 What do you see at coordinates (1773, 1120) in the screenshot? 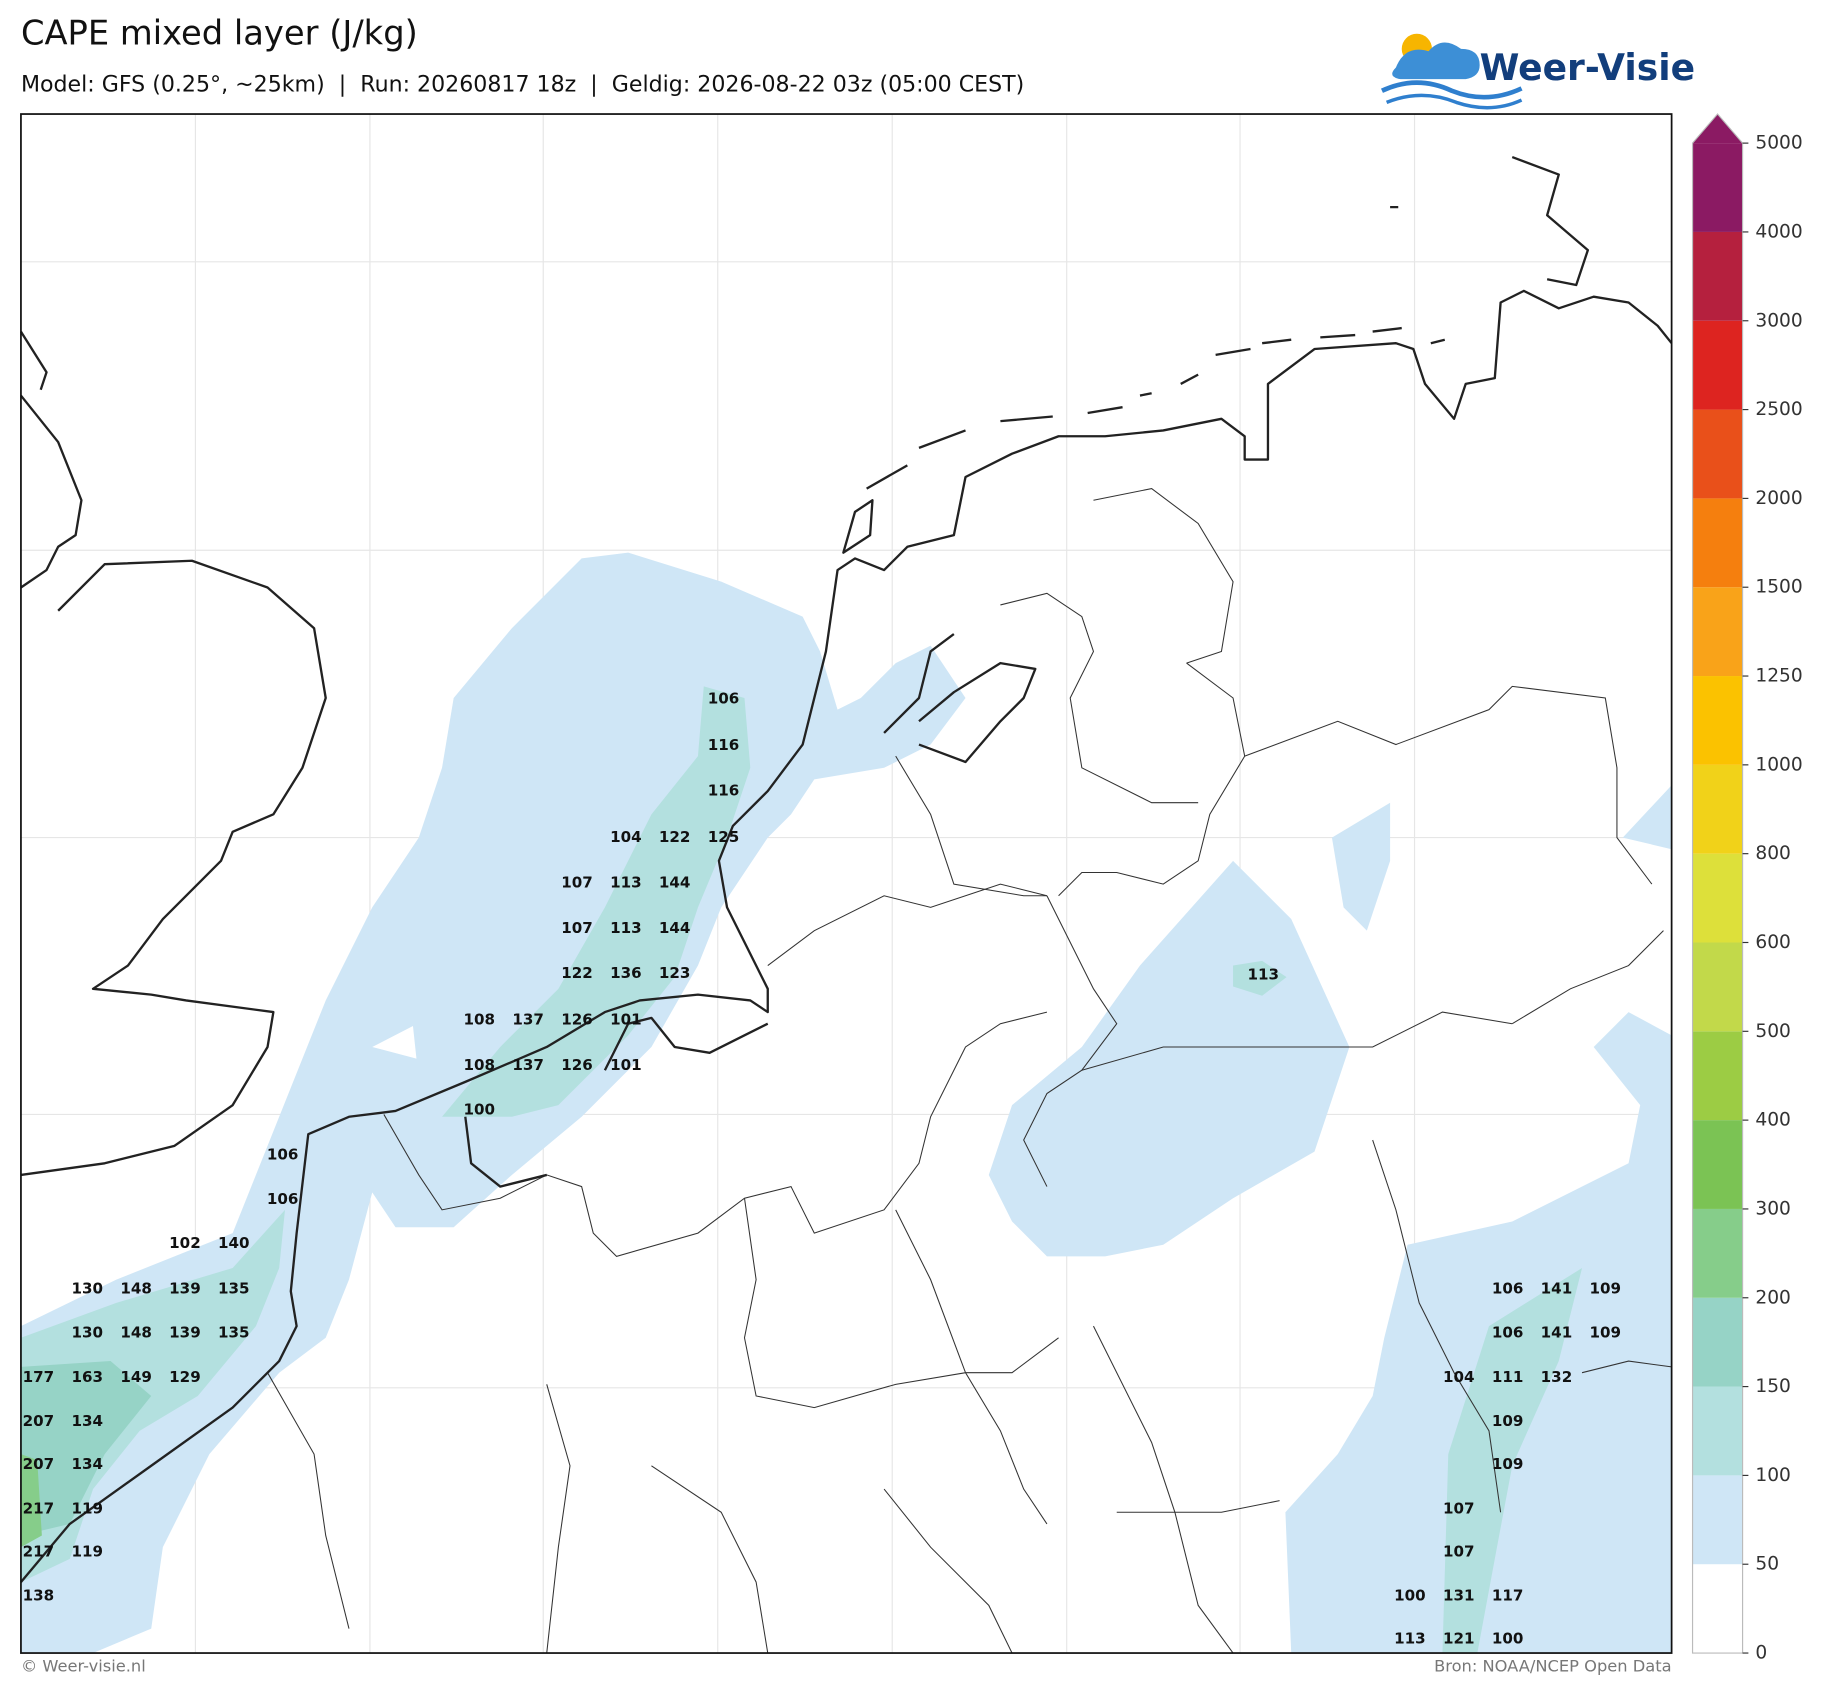
I see `colorbar-label: 400` at bounding box center [1773, 1120].